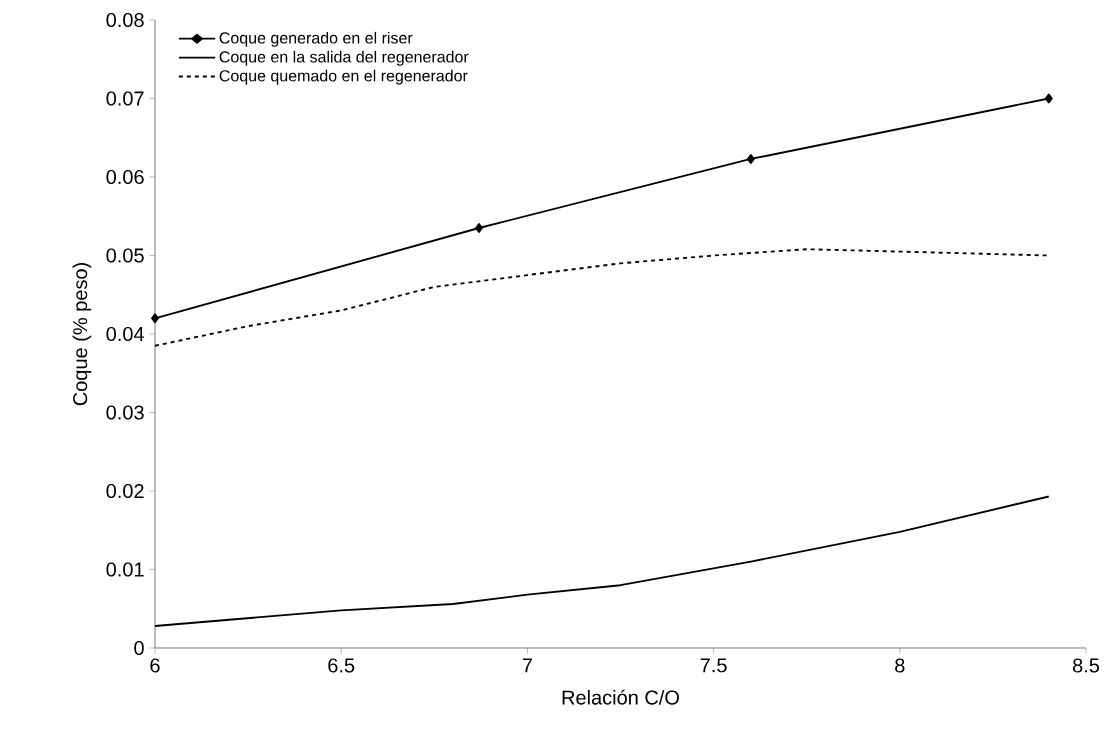 Image resolution: width=1117 pixels, height=753 pixels. Describe the element at coordinates (341, 665) in the screenshot. I see `x-tick-label: 6.5` at that location.